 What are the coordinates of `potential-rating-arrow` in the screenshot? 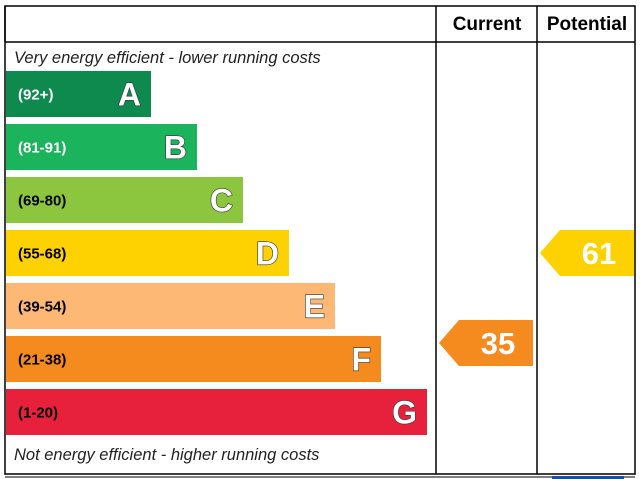 It's located at (587, 253).